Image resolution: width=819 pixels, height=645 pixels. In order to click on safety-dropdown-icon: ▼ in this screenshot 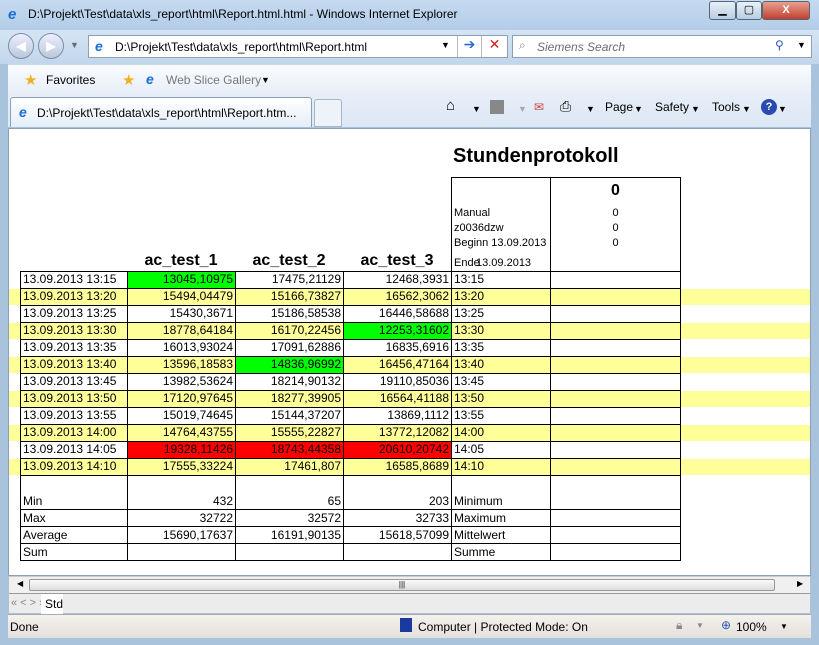, I will do `click(695, 109)`.